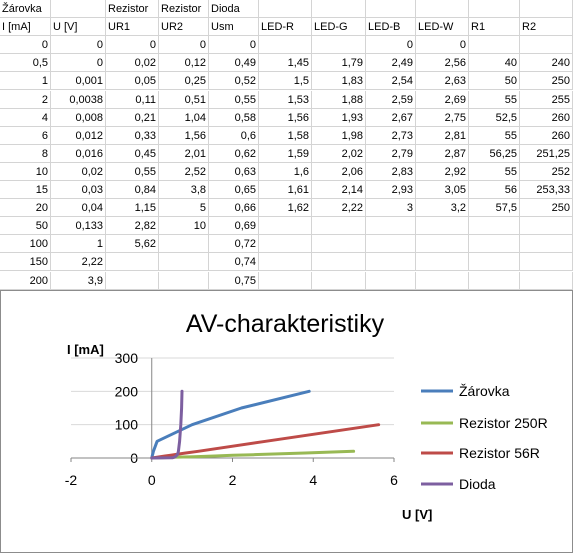 This screenshot has width=573, height=554. Describe the element at coordinates (494, 135) in the screenshot. I see `table-cell: 55` at that location.